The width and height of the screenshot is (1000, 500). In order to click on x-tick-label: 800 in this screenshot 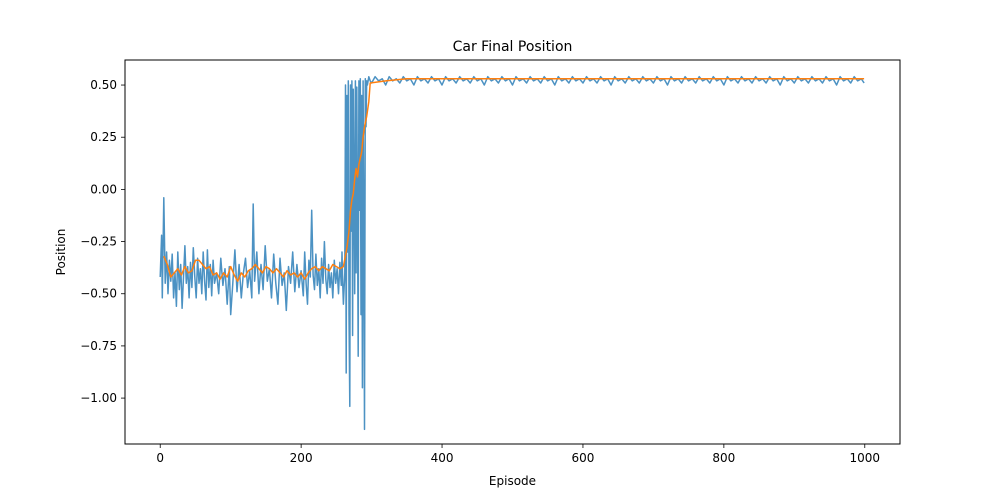, I will do `click(723, 458)`.